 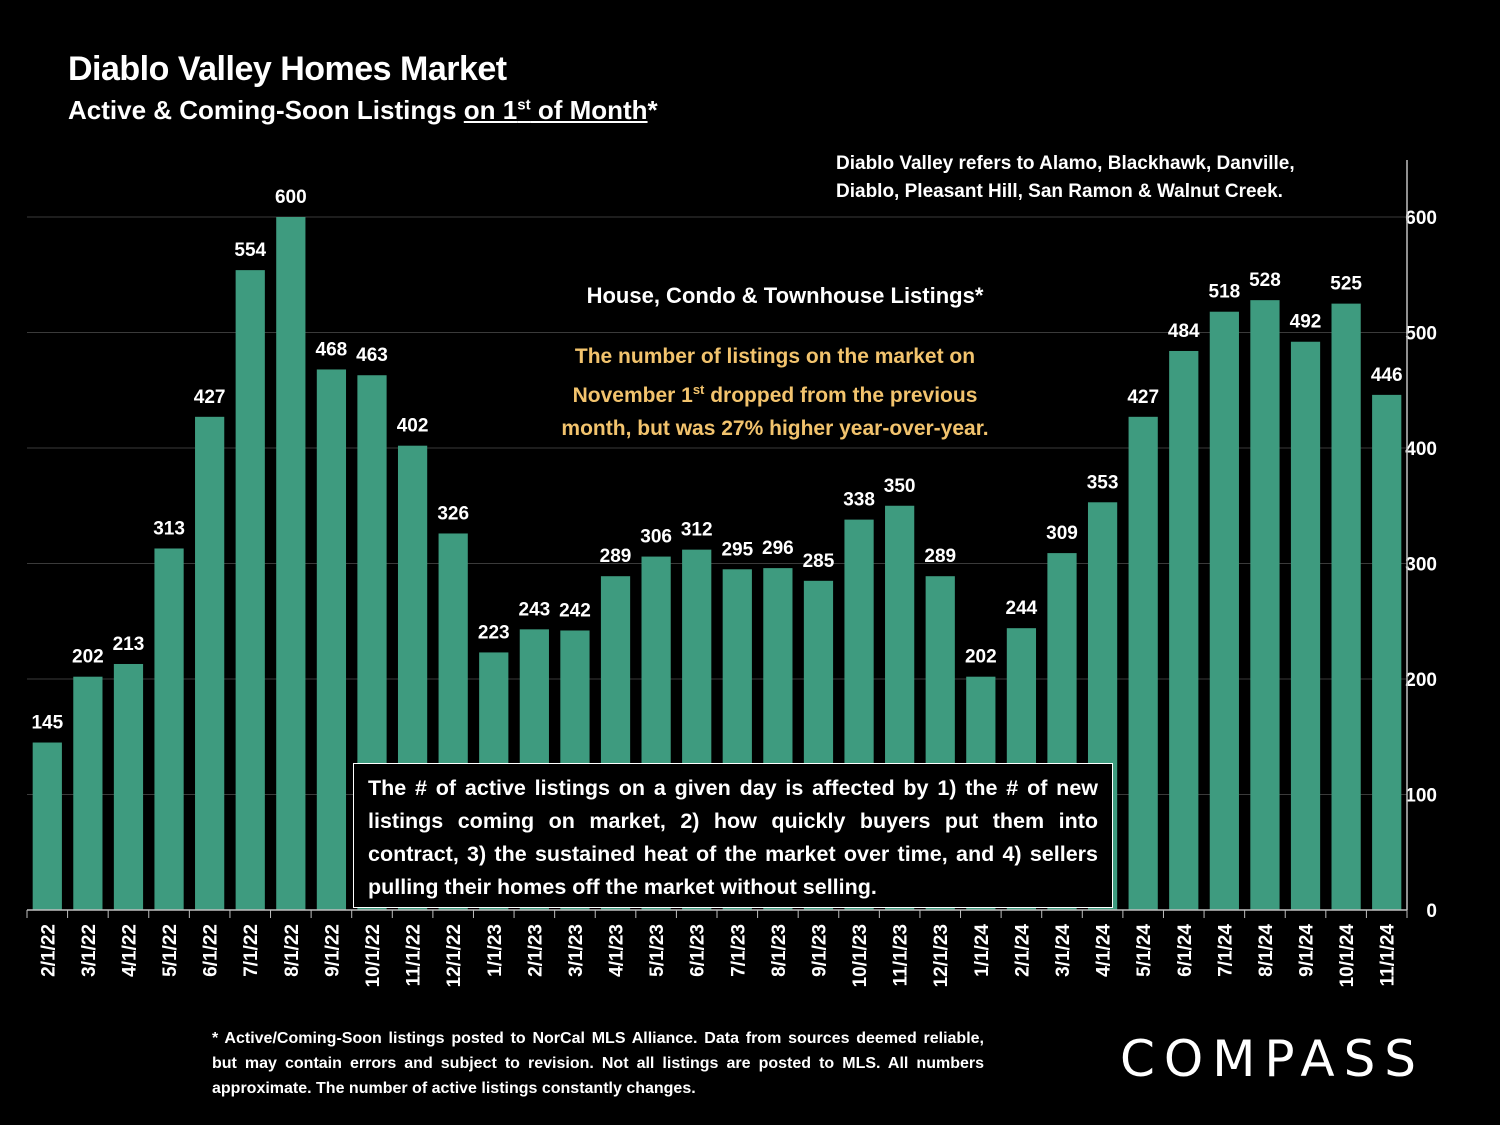 I want to click on bar-value-label: 528, so click(x=1265, y=280).